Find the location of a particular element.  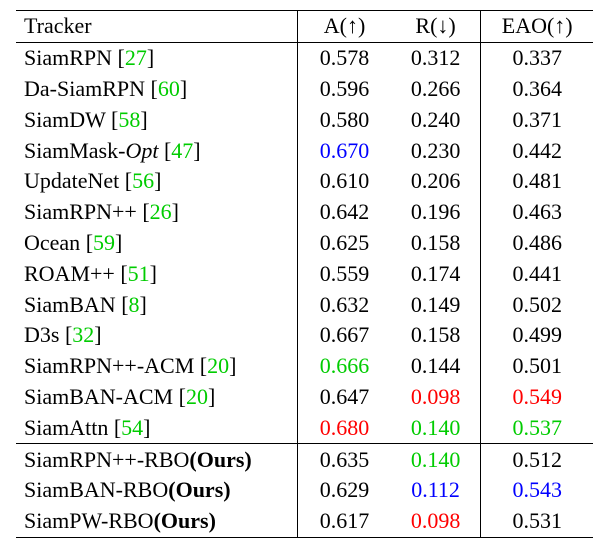

eao-cell: 0.502 is located at coordinates (537, 304).